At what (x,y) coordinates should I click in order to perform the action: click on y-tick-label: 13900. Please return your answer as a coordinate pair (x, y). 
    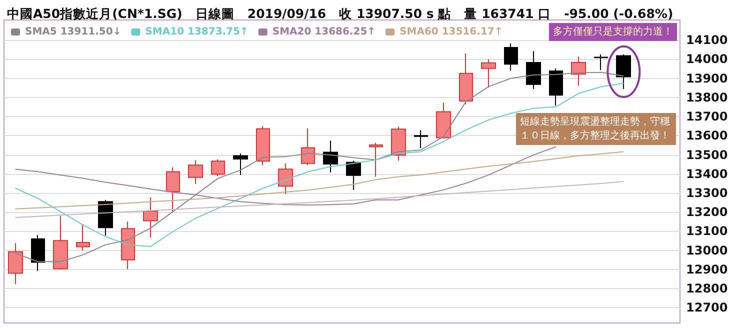
    Looking at the image, I should click on (707, 78).